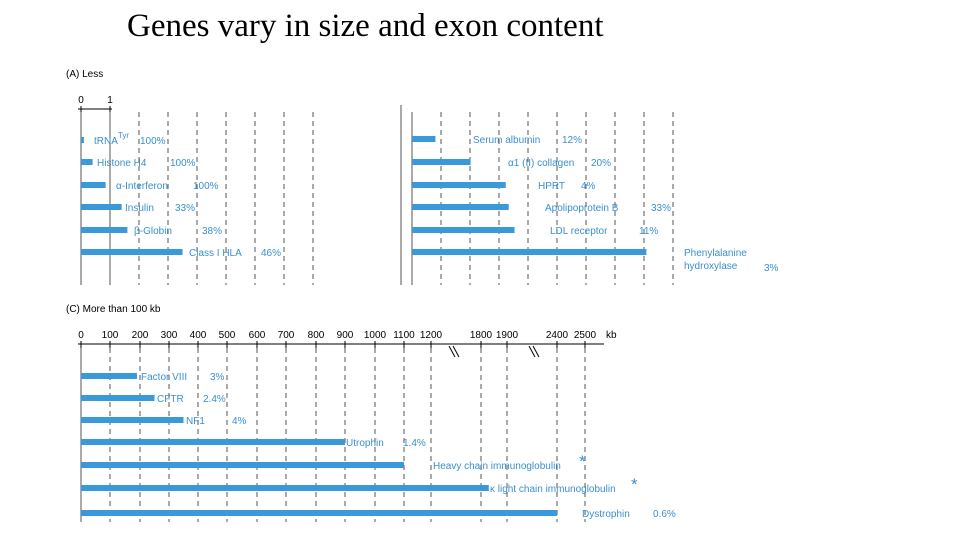  I want to click on panel-c-bar-label: Heavy chain immunoglobulin, so click(497, 466).